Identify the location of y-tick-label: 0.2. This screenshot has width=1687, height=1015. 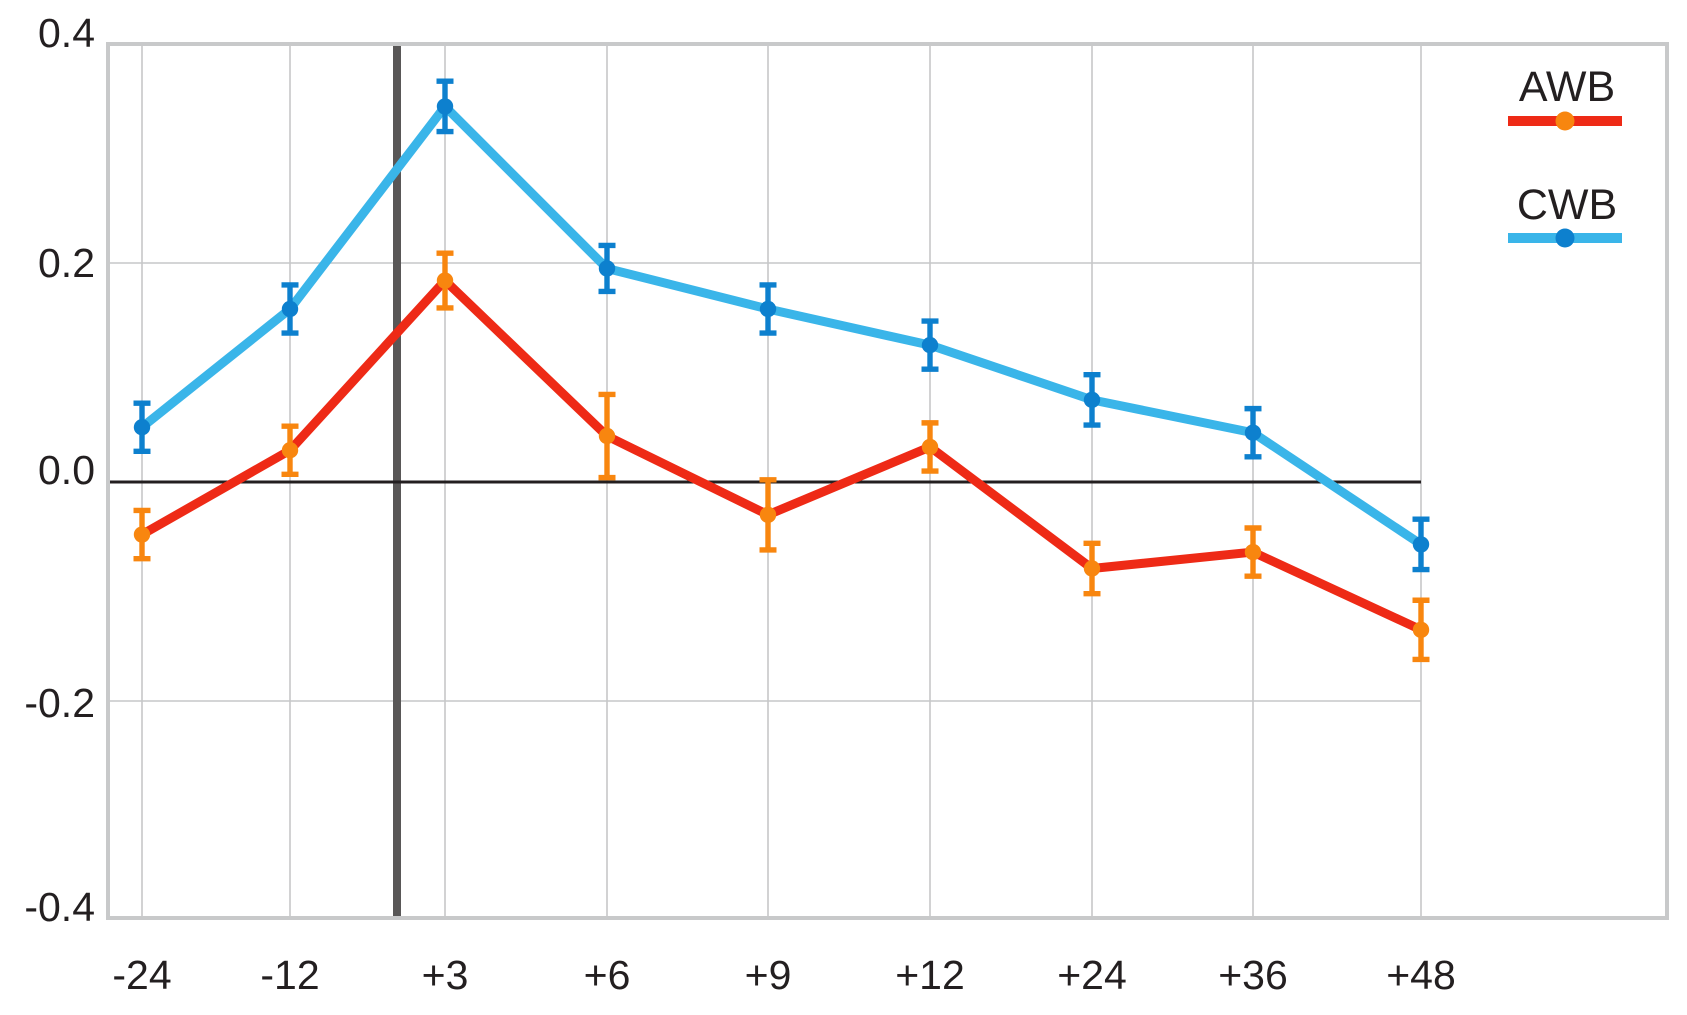
(66, 263).